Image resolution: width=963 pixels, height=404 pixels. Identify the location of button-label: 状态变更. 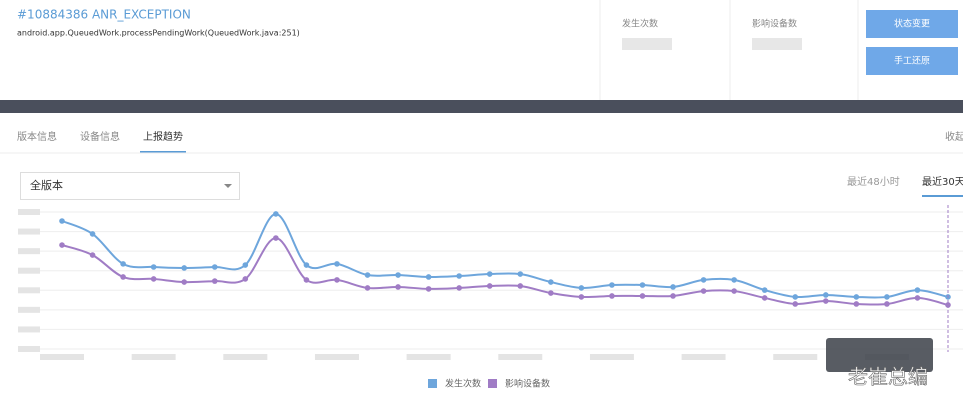
(912, 24).